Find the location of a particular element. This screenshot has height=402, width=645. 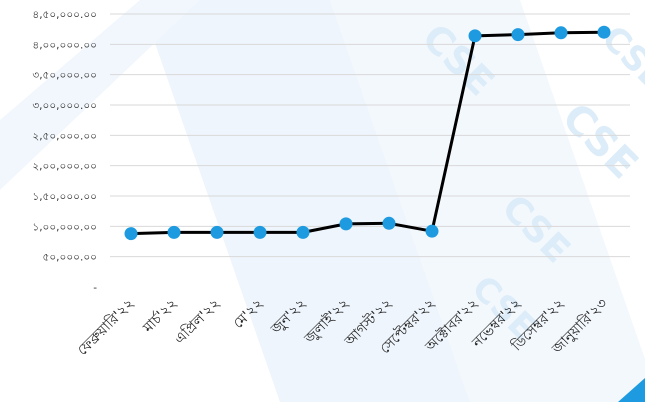

y-tick-label: ১,০০,০০০.০০ is located at coordinates (64, 227).